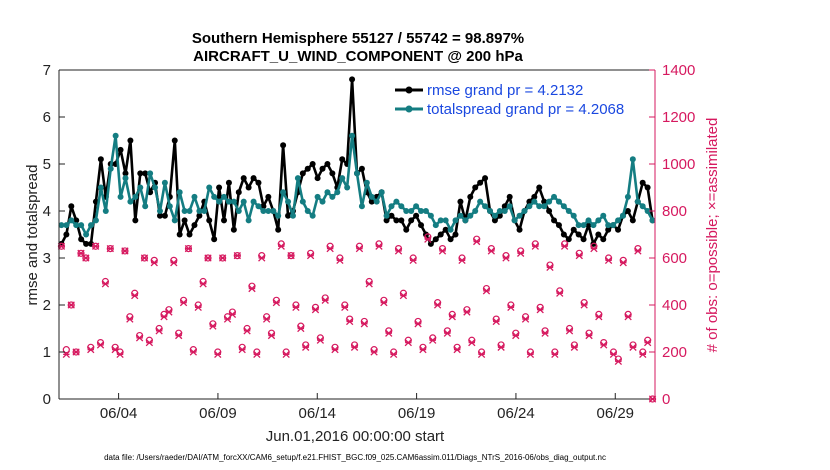 The height and width of the screenshot is (470, 830). I want to click on x-tick-label: 06/24, so click(516, 413).